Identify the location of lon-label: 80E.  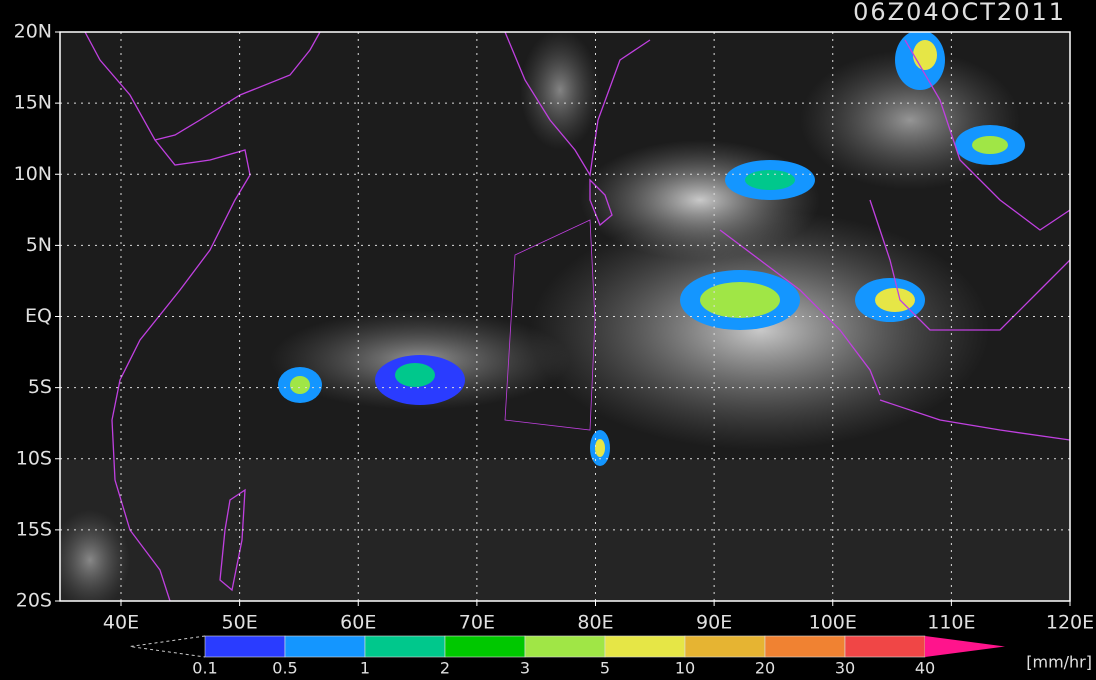
(595, 623).